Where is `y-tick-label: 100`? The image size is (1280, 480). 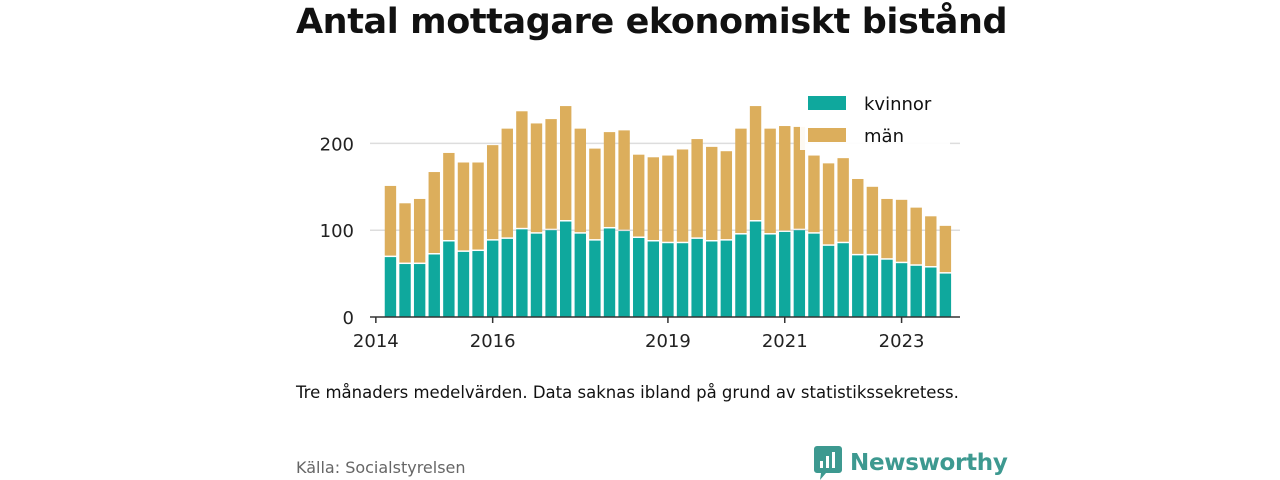
y-tick-label: 100 is located at coordinates (337, 231).